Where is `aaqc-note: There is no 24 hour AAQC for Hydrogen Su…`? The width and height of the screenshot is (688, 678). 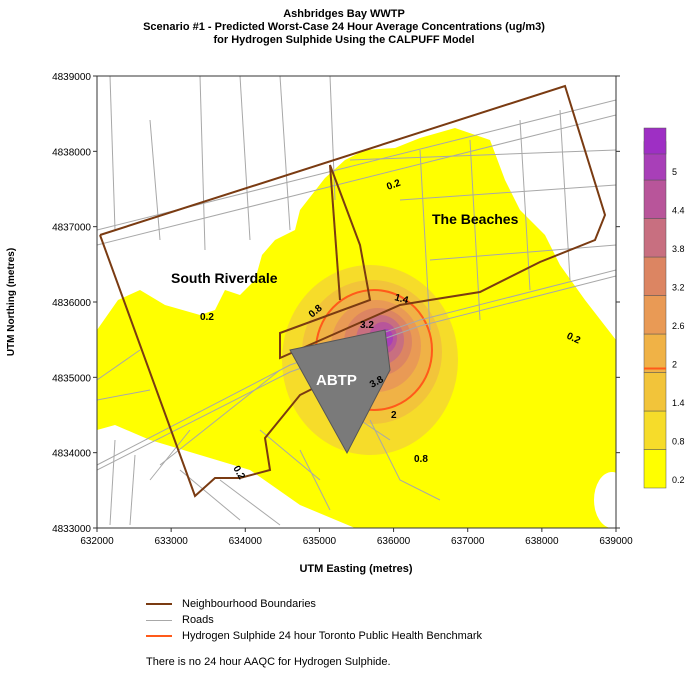
aaqc-note: There is no 24 hour AAQC for Hydrogen Su… is located at coordinates (268, 662).